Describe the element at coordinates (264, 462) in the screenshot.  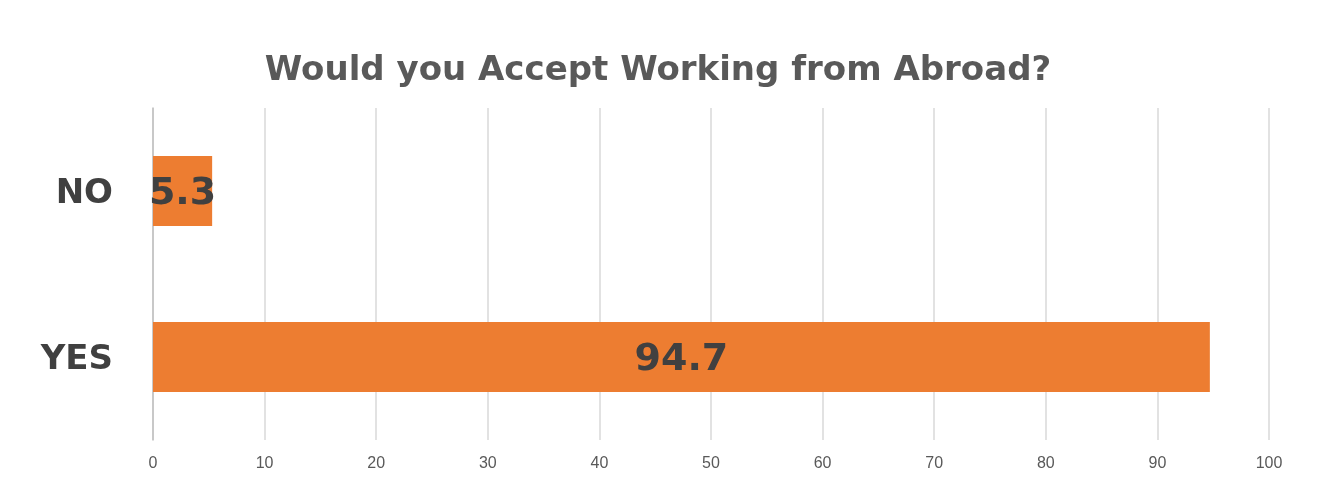
I see `x-tick-label: 10` at that location.